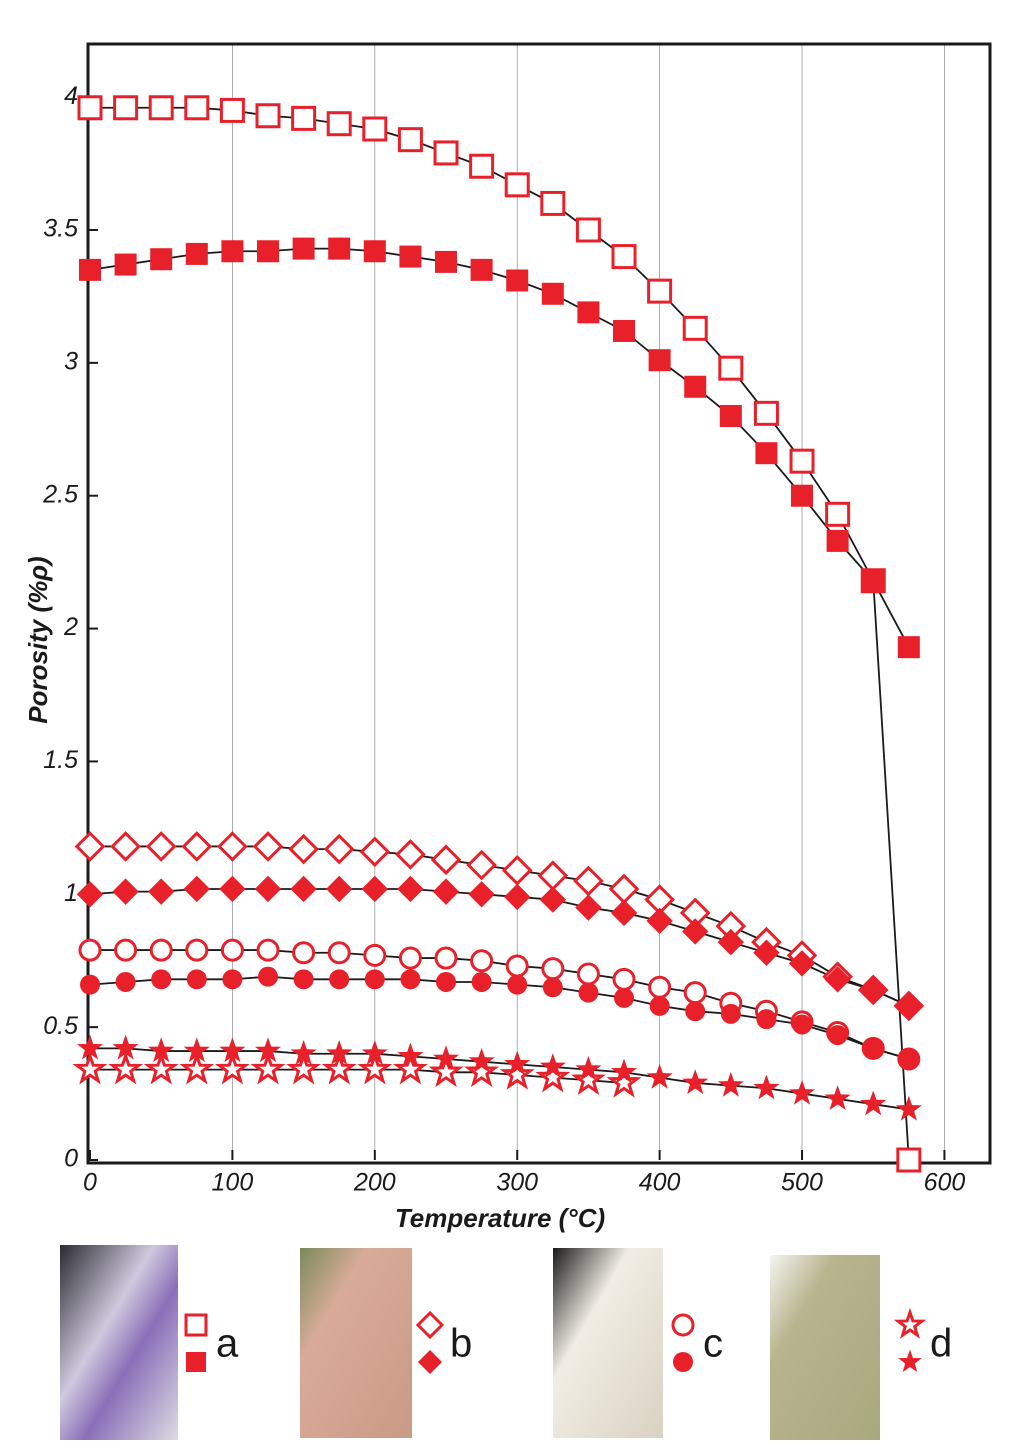 This screenshot has width=1016, height=1452. I want to click on legend-label: b, so click(461, 1344).